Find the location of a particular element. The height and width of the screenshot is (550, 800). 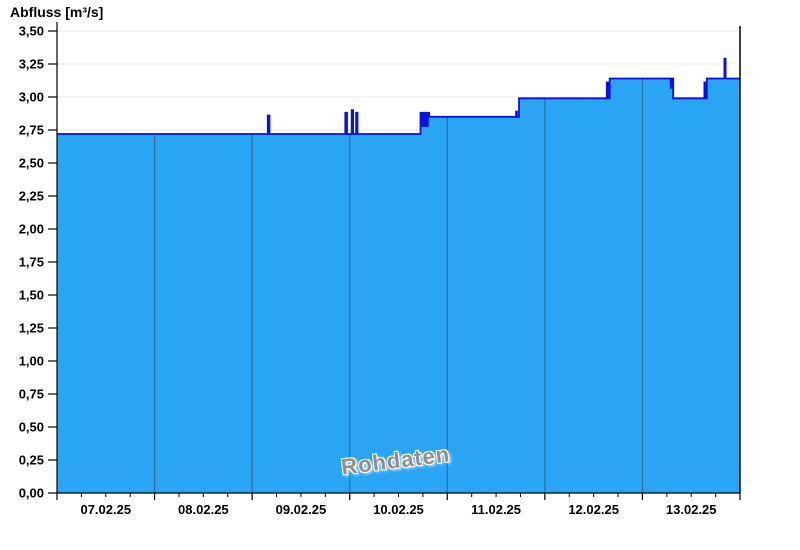

y-tick-label: 1,50 is located at coordinates (31, 295).